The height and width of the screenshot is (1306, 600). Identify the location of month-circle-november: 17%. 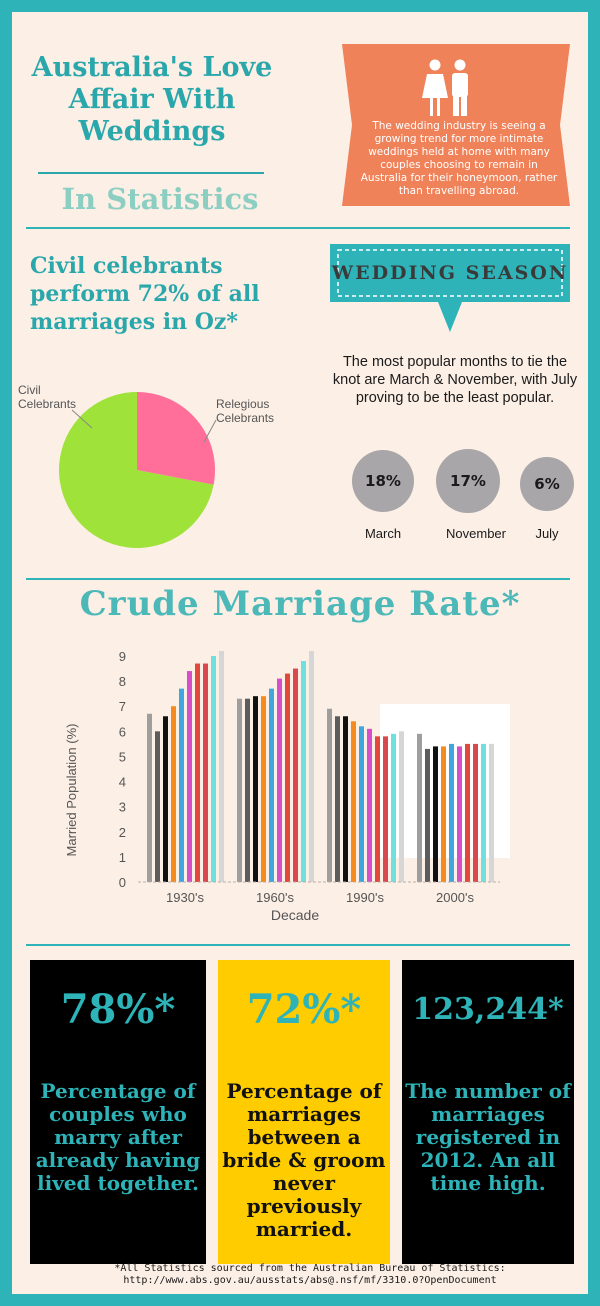
(468, 481).